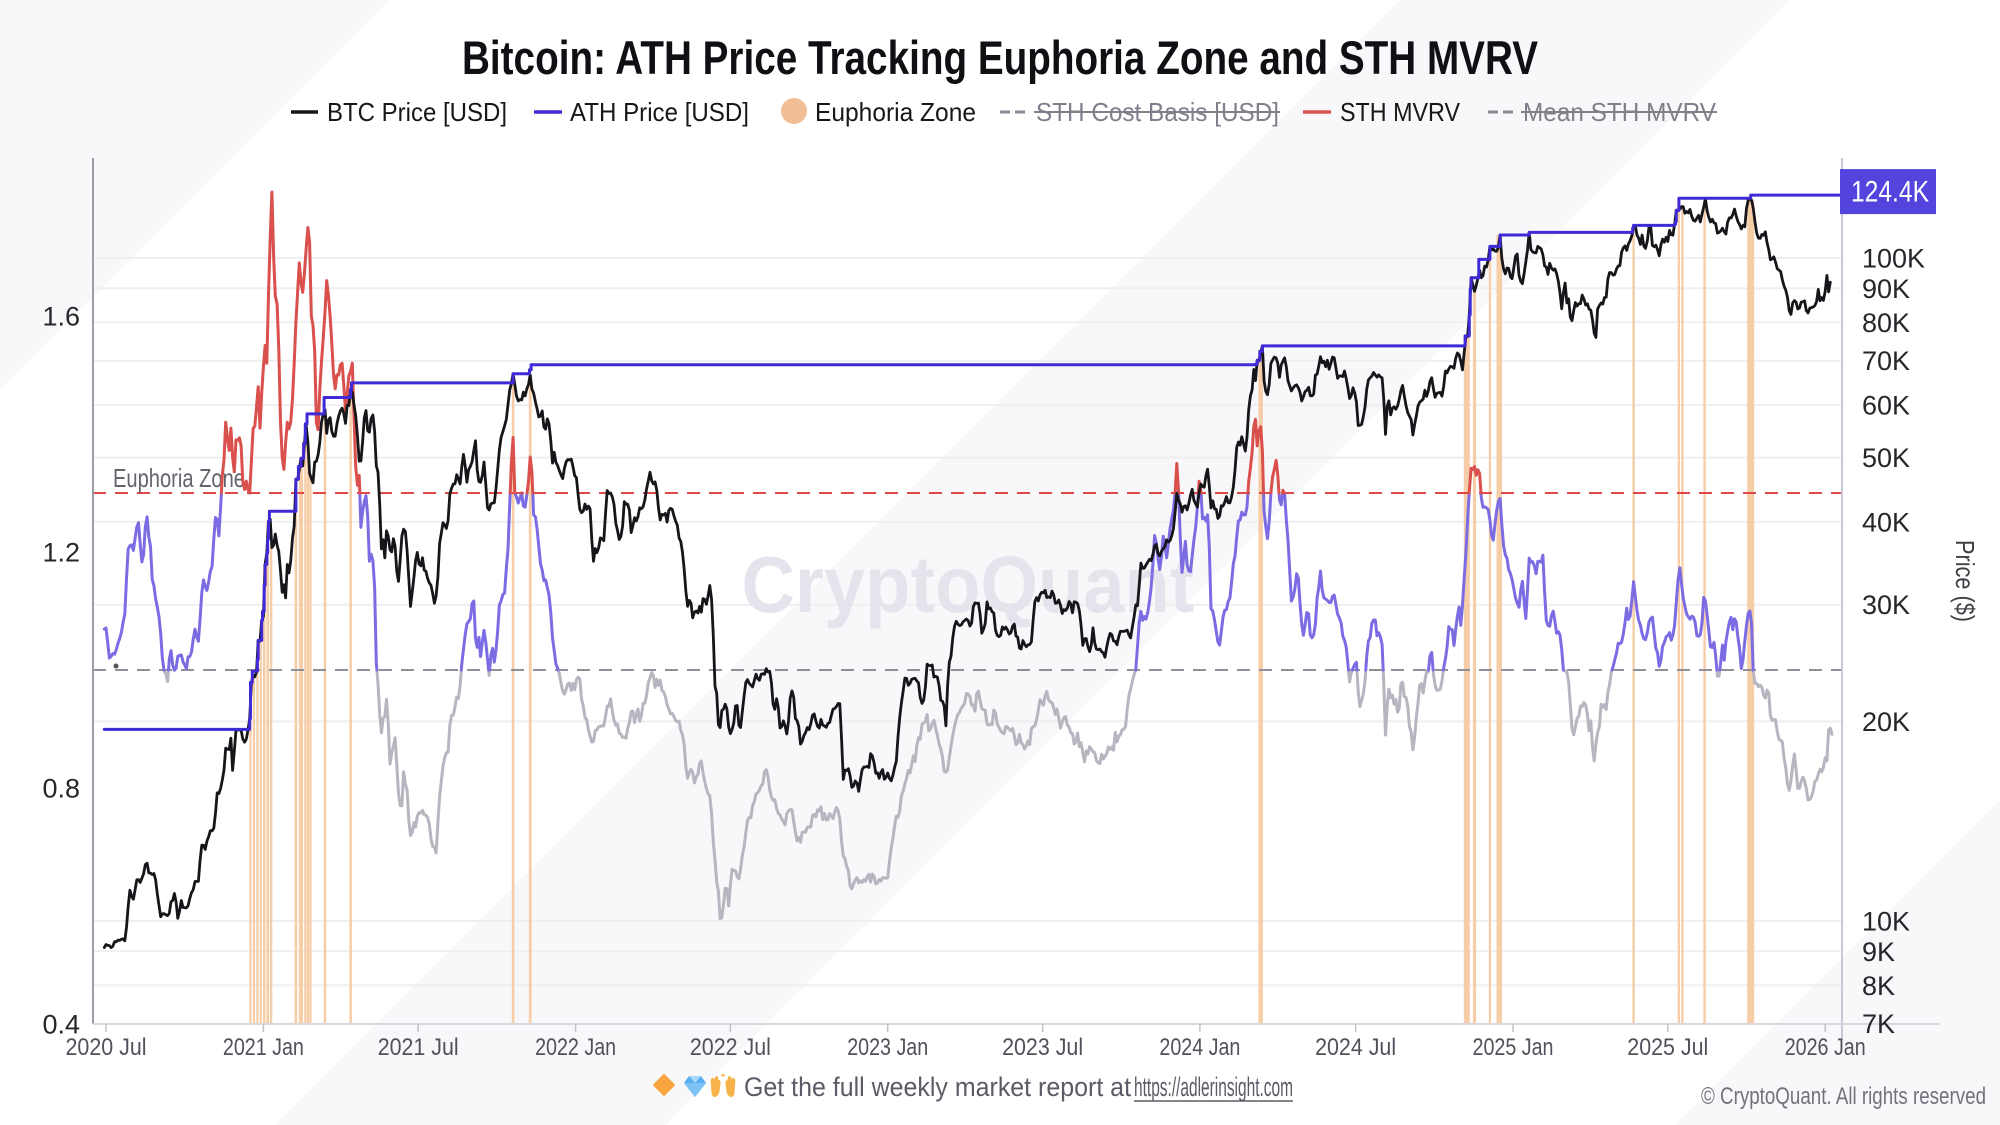 This screenshot has height=1125, width=2000. What do you see at coordinates (1513, 1047) in the screenshot?
I see `svg-text: 2025 Jan` at bounding box center [1513, 1047].